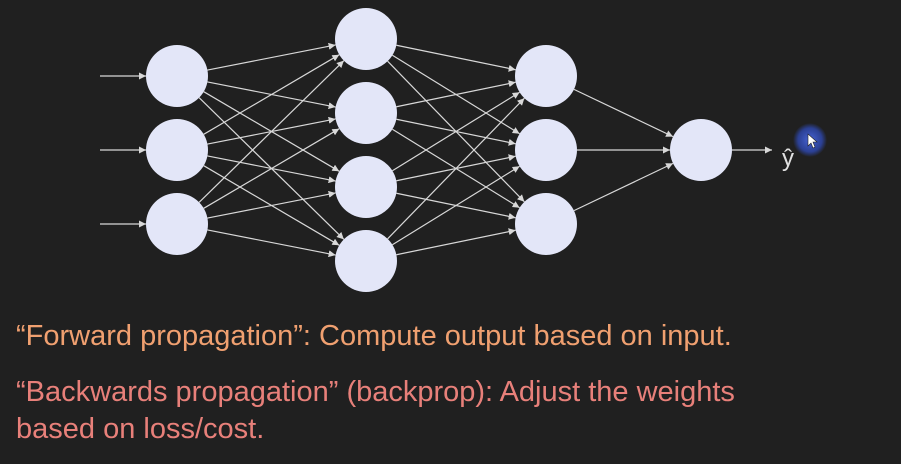  I want to click on edge-l1n3-l2n3, so click(271, 204).